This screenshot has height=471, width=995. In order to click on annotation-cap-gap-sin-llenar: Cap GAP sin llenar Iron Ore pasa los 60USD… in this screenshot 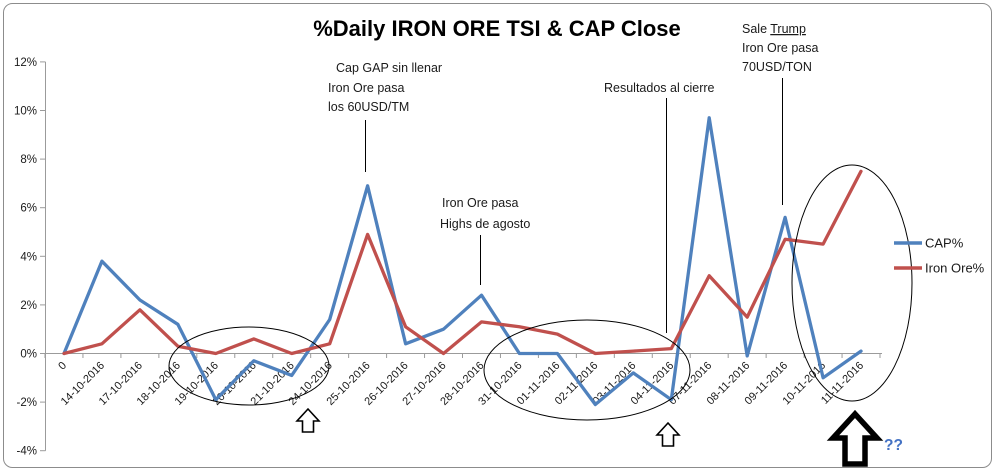, I will do `click(385, 116)`.